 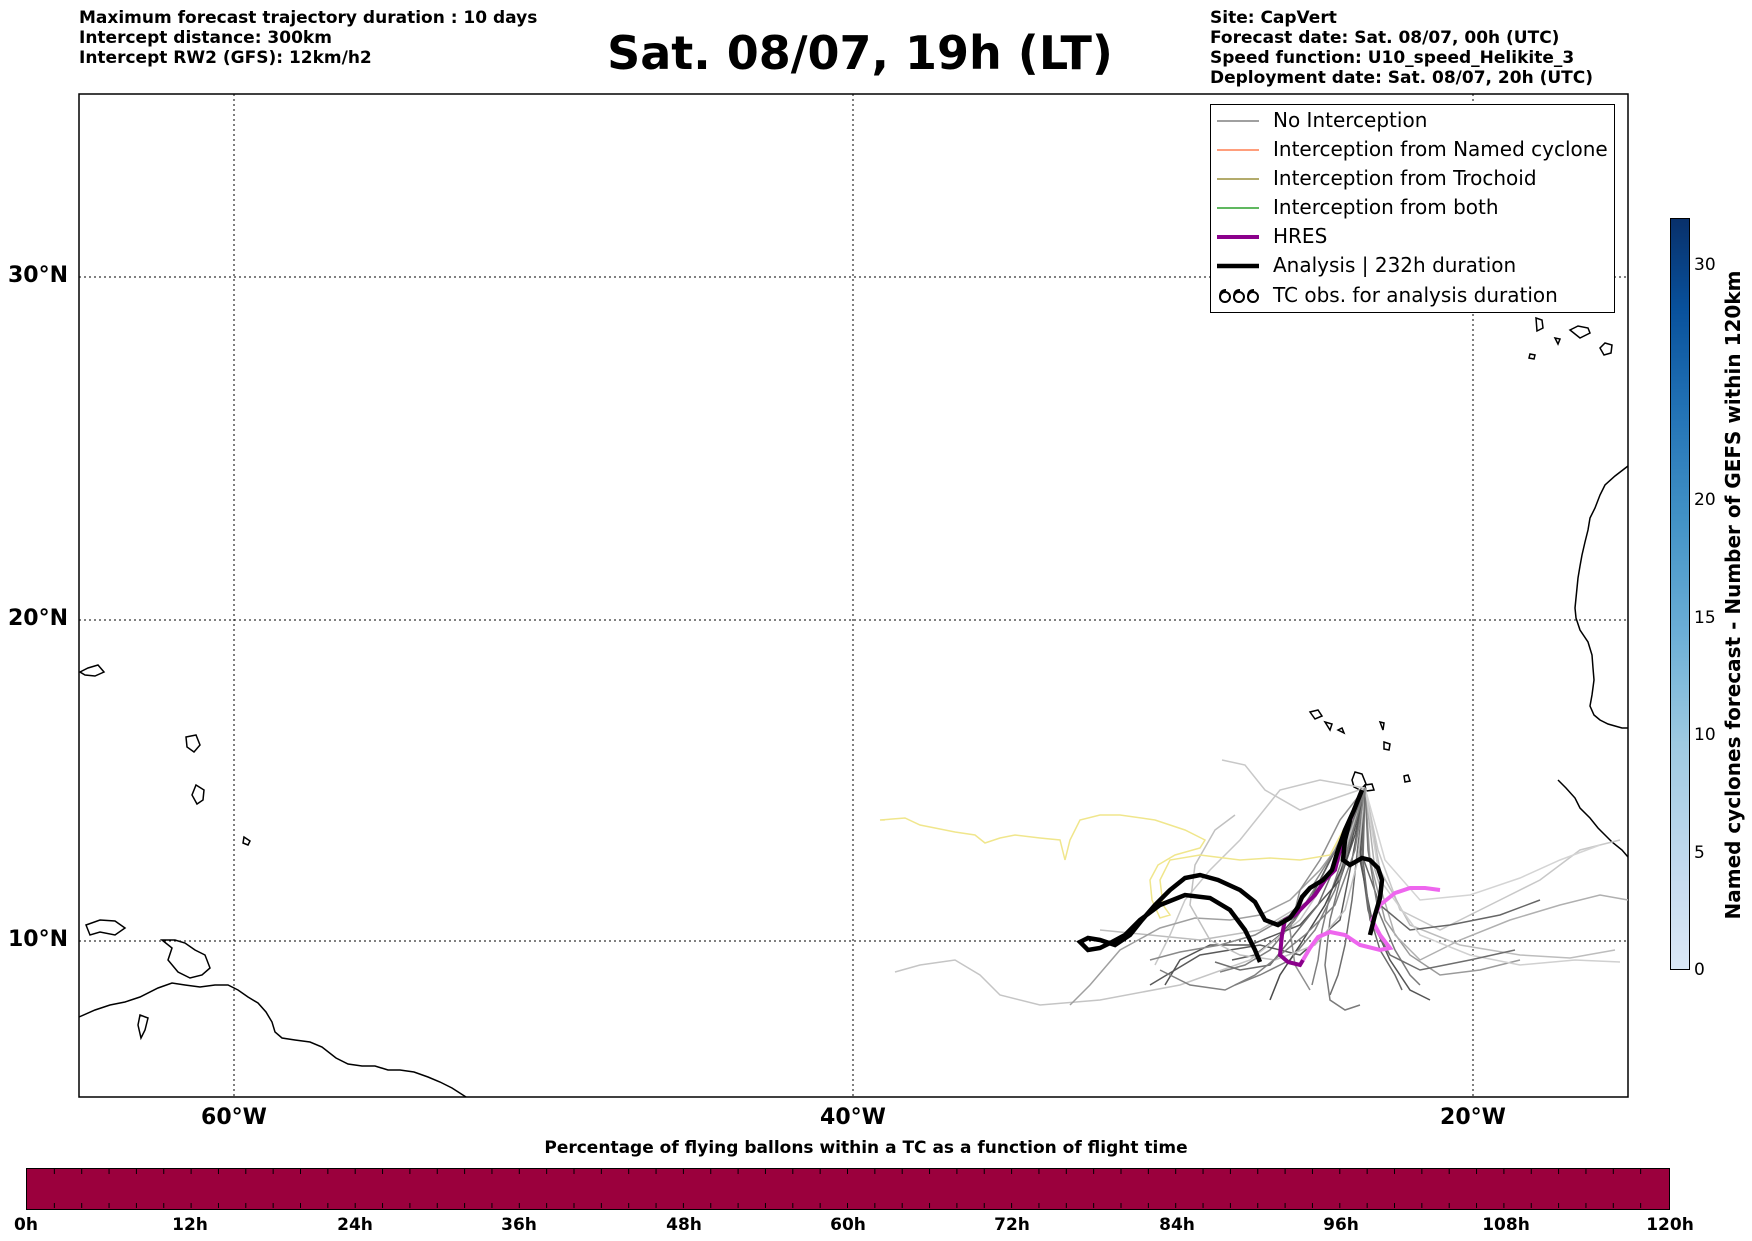 I want to click on lat-label-20n: 20°N, so click(x=38, y=618).